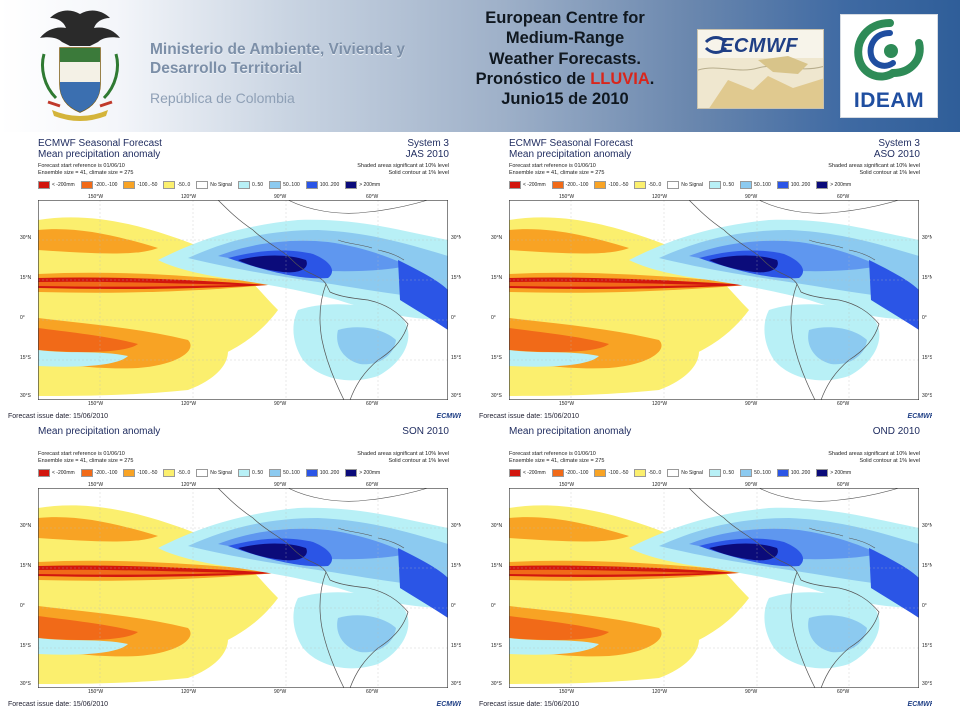 This screenshot has height=720, width=960. I want to click on legend-item: 0..50, so click(250, 185).